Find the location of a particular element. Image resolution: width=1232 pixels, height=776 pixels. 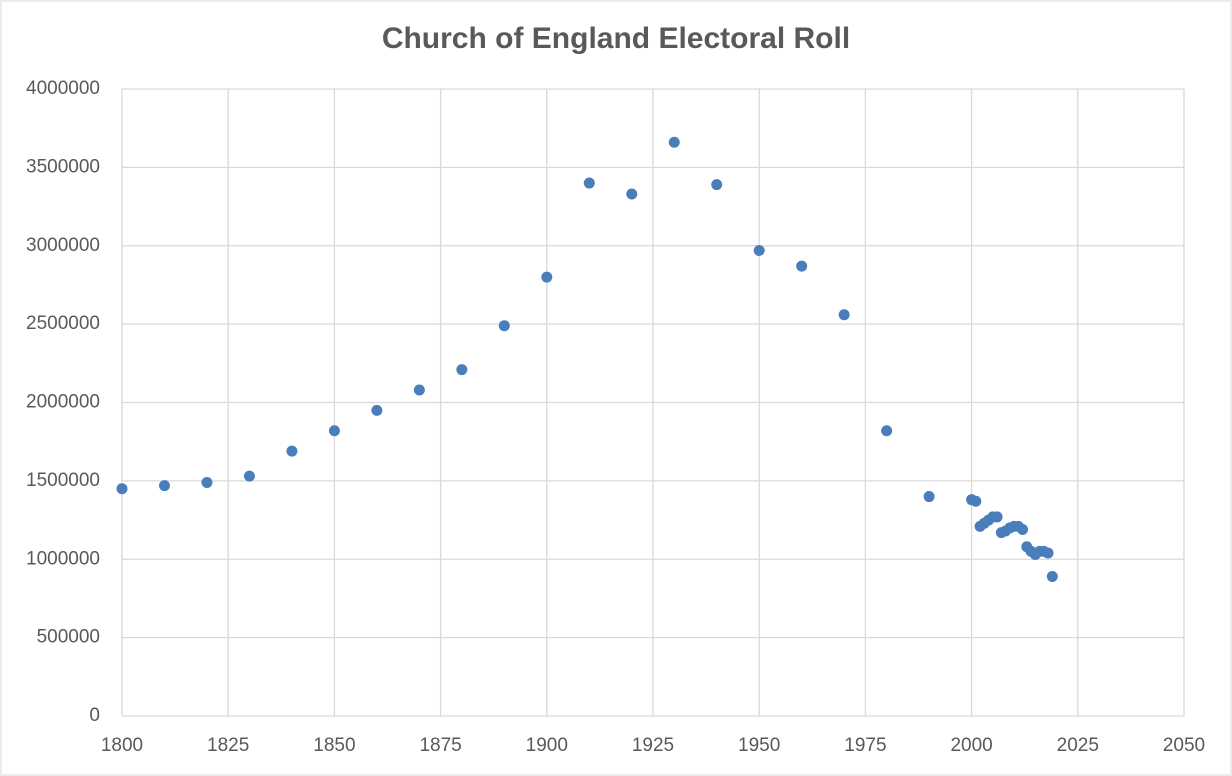

x-tick-label: 1875 is located at coordinates (440, 745).